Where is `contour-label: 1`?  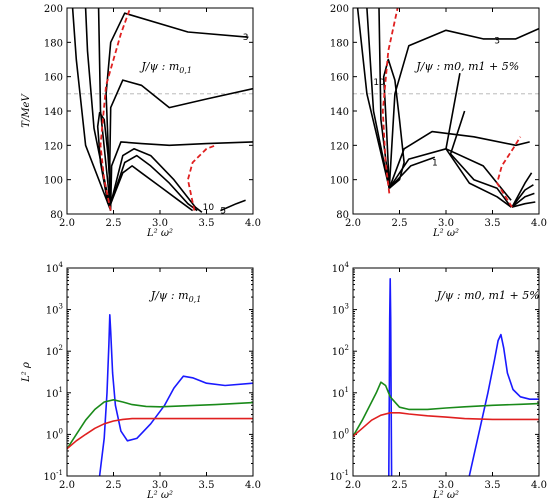
contour-label: 1 is located at coordinates (435, 164).